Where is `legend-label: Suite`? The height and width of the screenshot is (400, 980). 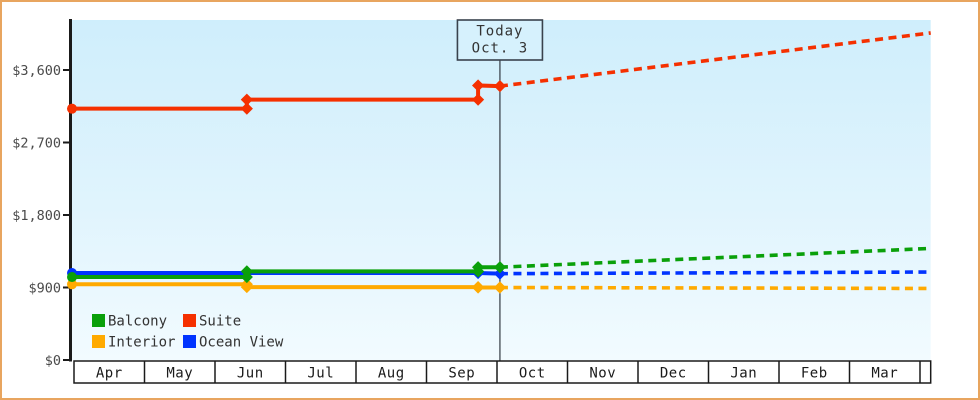 legend-label: Suite is located at coordinates (220, 322).